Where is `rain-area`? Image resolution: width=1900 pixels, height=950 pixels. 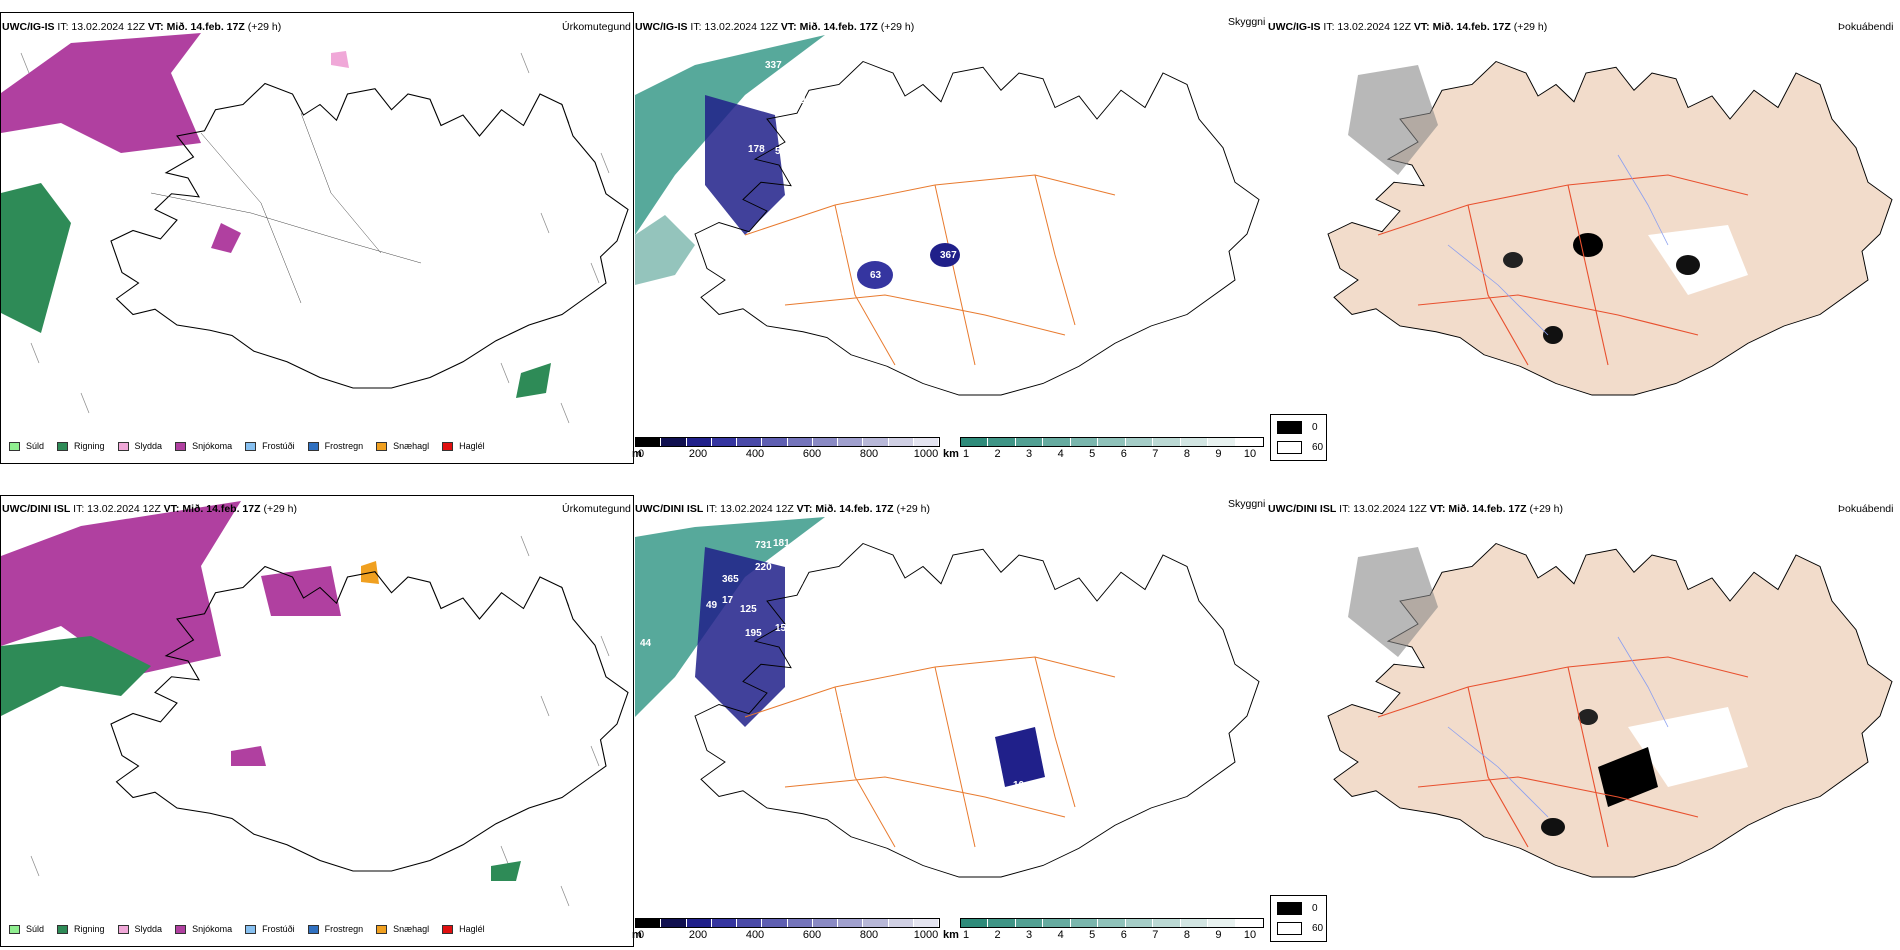
rain-area is located at coordinates (36, 258).